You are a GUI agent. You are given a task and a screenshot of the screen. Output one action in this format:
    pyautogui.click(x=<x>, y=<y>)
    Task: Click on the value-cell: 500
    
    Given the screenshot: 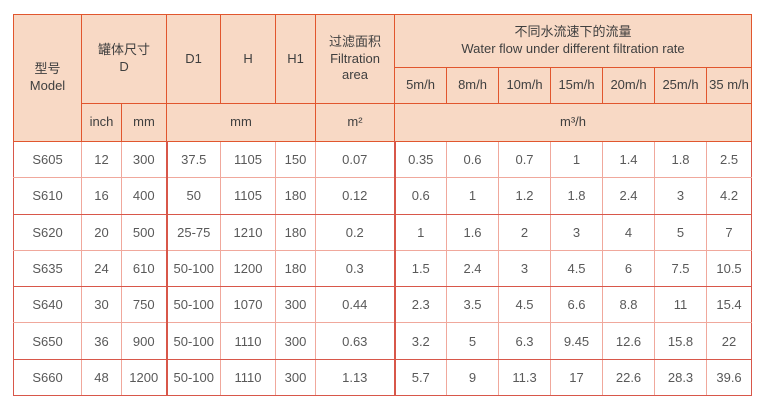 What is the action you would take?
    pyautogui.click(x=144, y=232)
    